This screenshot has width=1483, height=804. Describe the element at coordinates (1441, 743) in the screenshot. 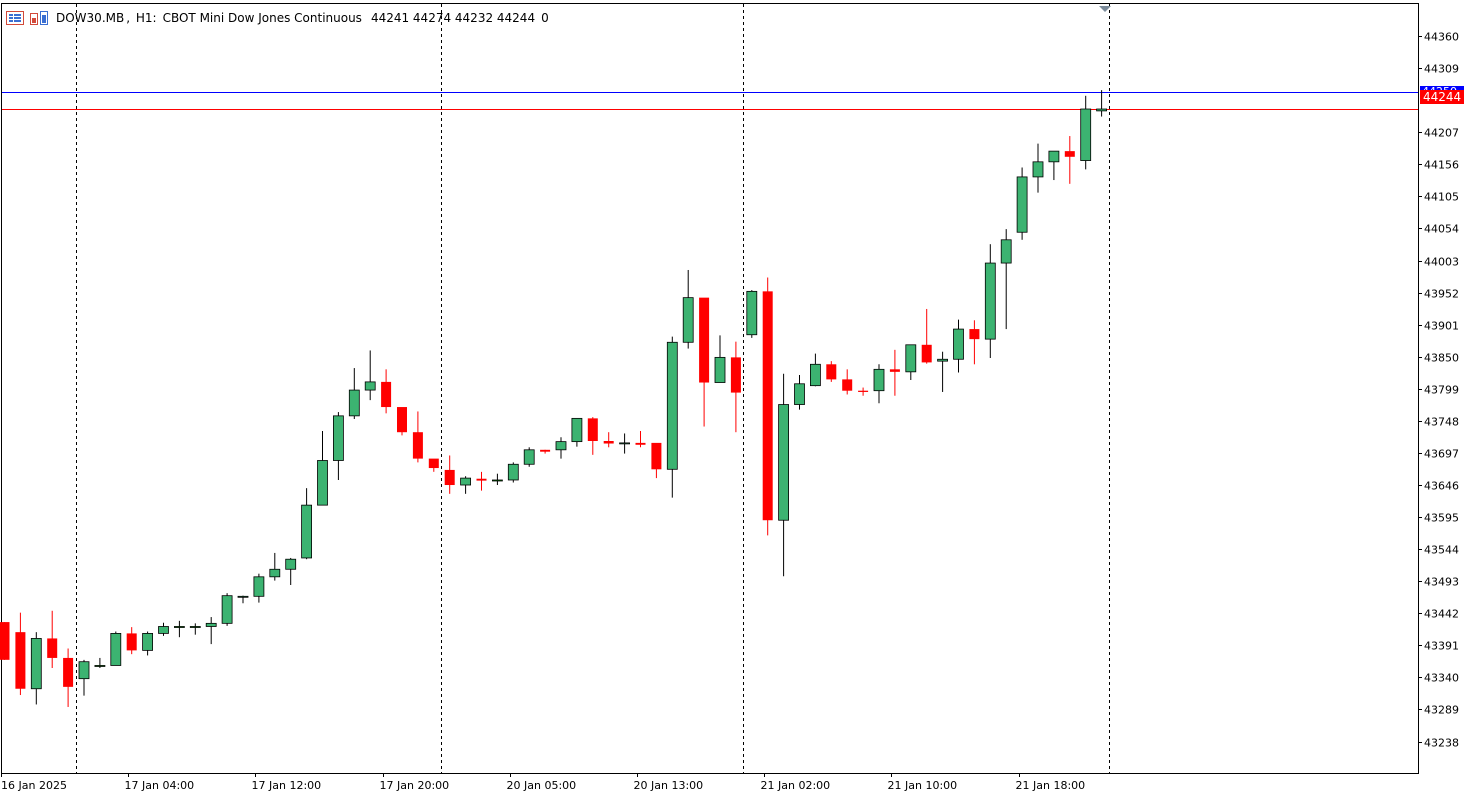

I see `y-tick-label: 43238` at that location.